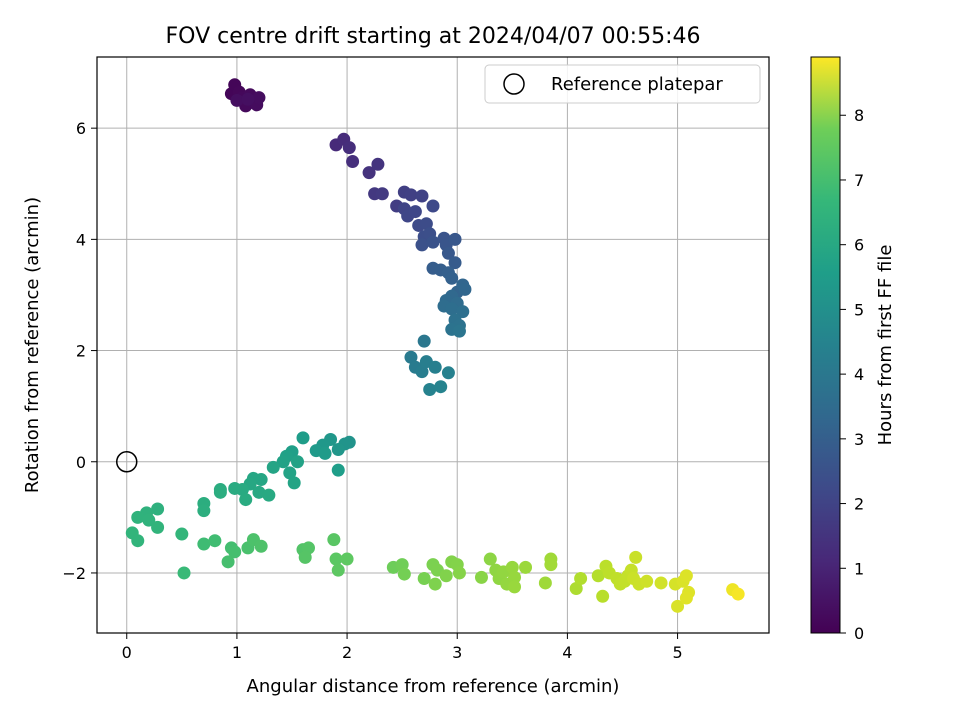  What do you see at coordinates (637, 84) in the screenshot?
I see `legend-label: Reference platepar` at bounding box center [637, 84].